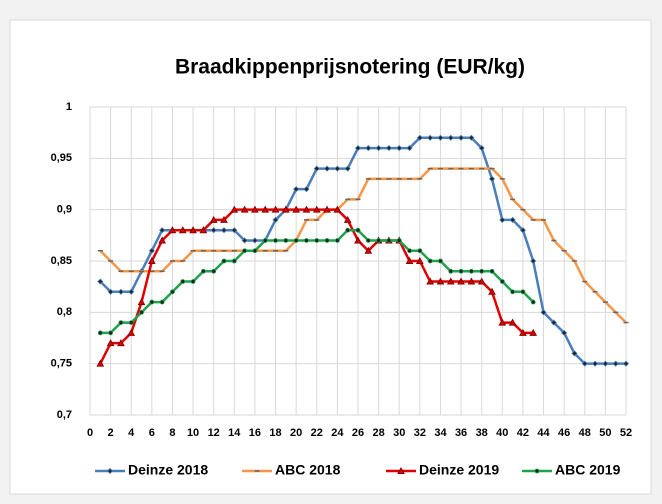 The height and width of the screenshot is (504, 662). I want to click on x-tick-label: 50, so click(605, 433).